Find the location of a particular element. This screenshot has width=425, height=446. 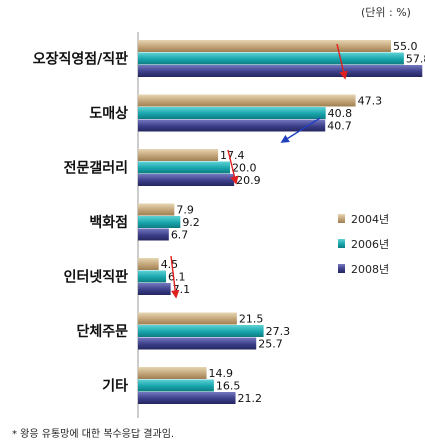

value-label: 14.9 is located at coordinates (221, 373).